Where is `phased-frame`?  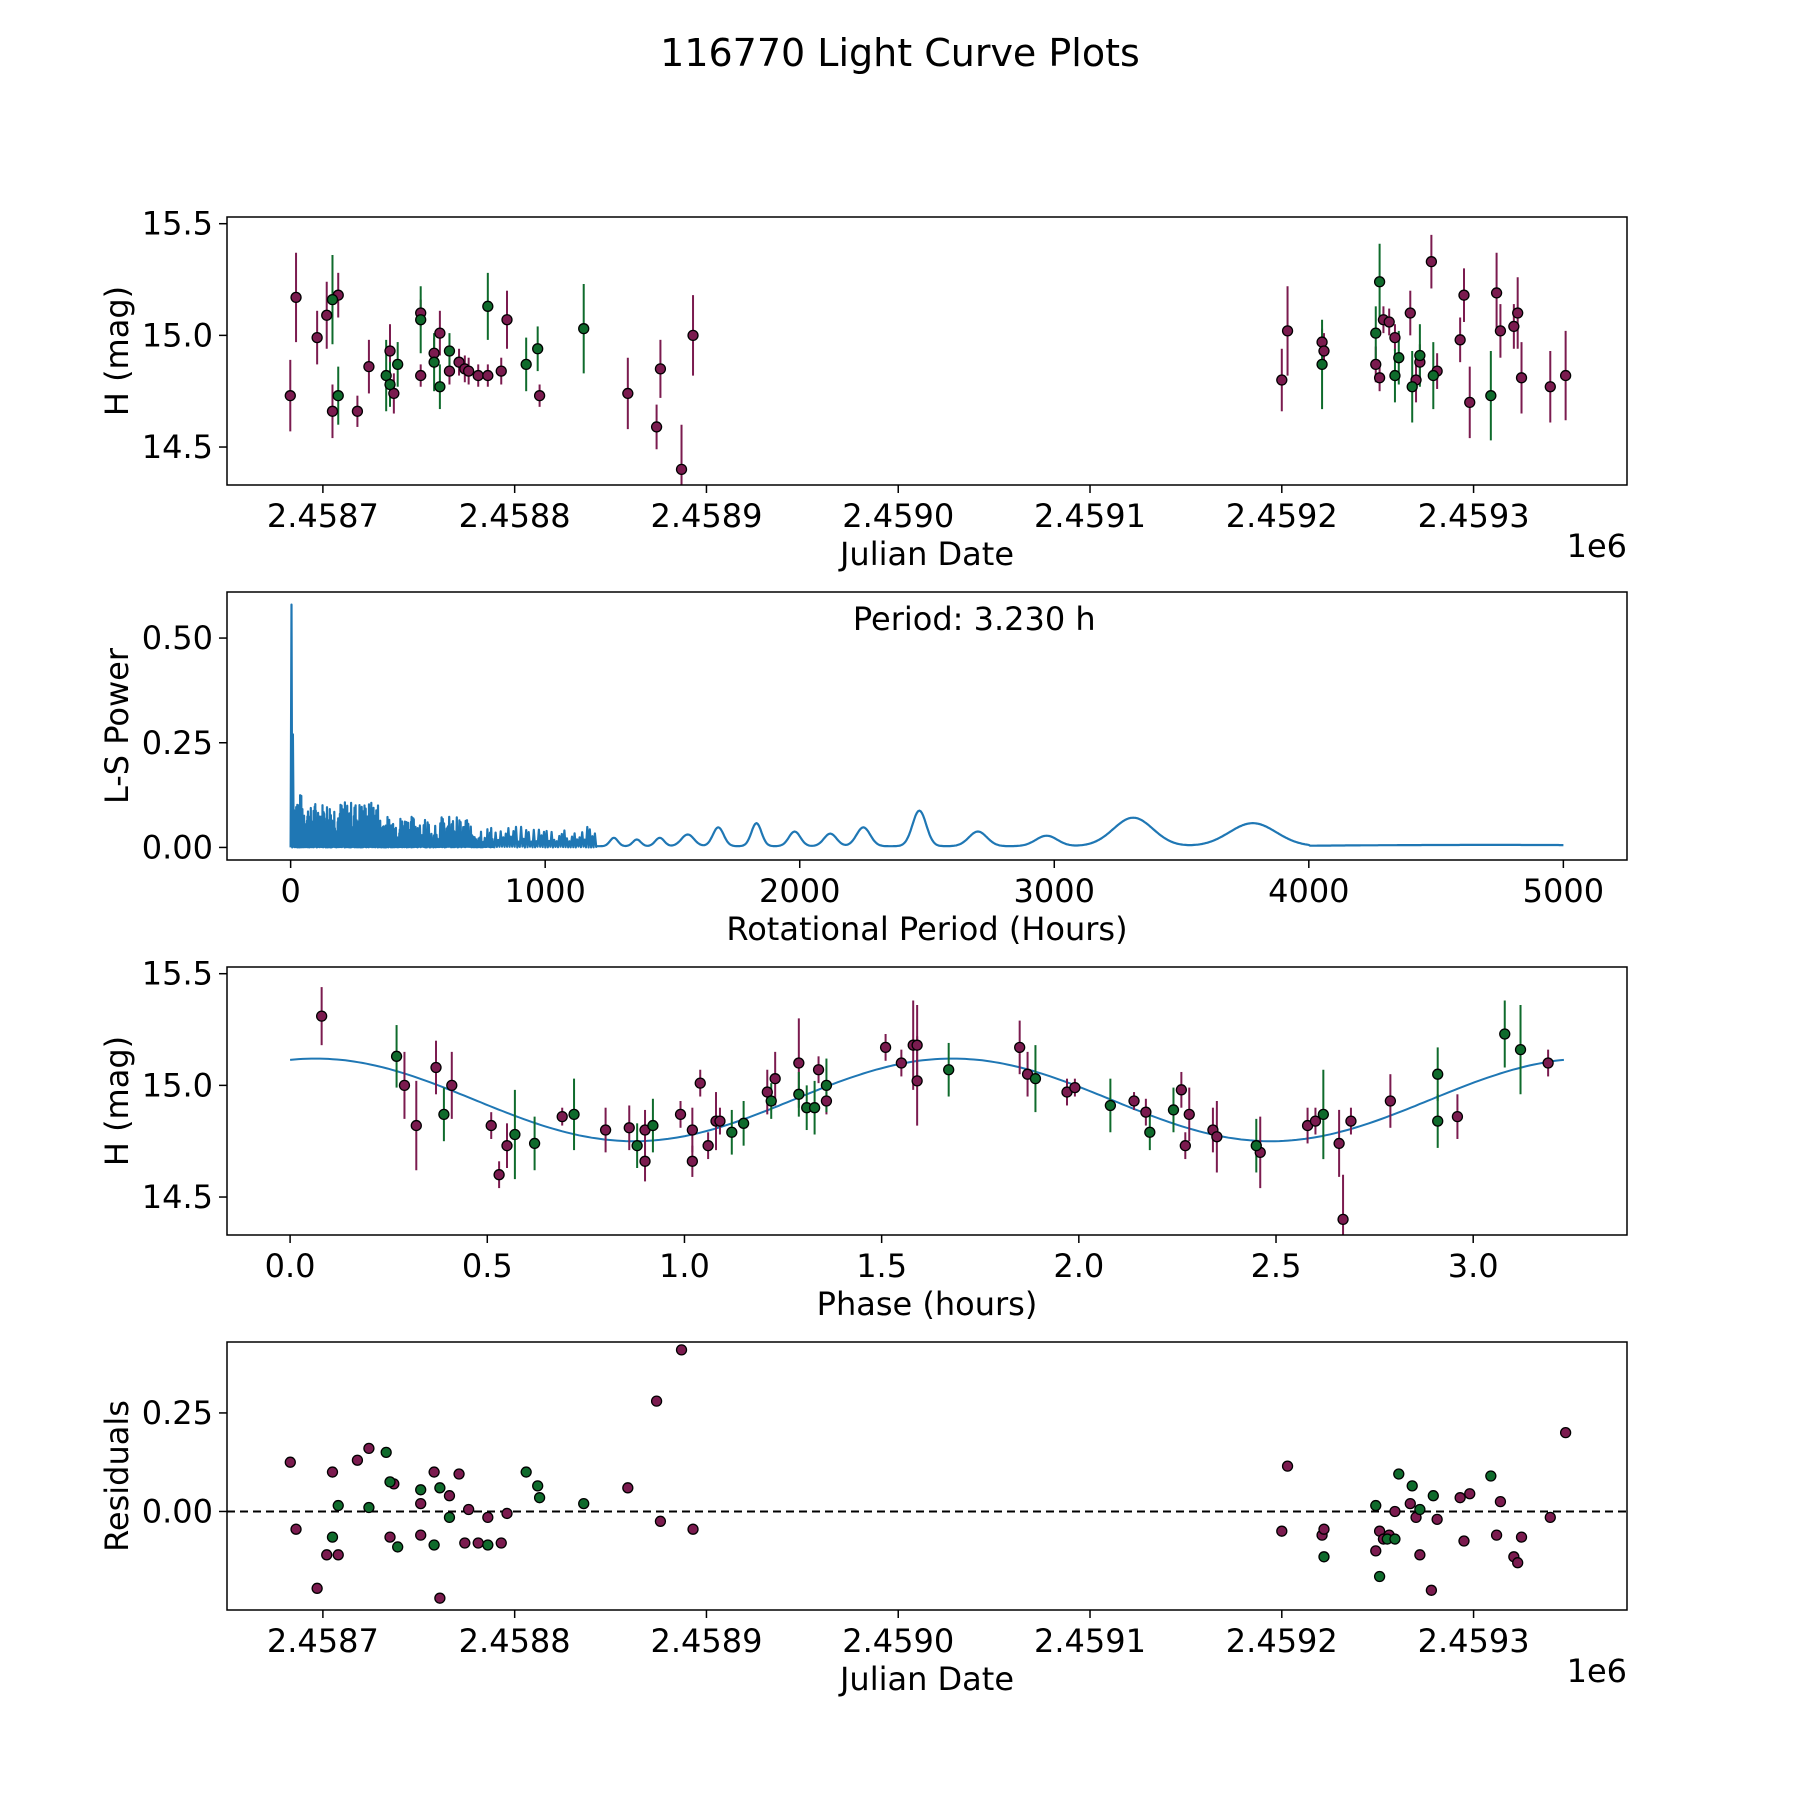
phased-frame is located at coordinates (927, 1101).